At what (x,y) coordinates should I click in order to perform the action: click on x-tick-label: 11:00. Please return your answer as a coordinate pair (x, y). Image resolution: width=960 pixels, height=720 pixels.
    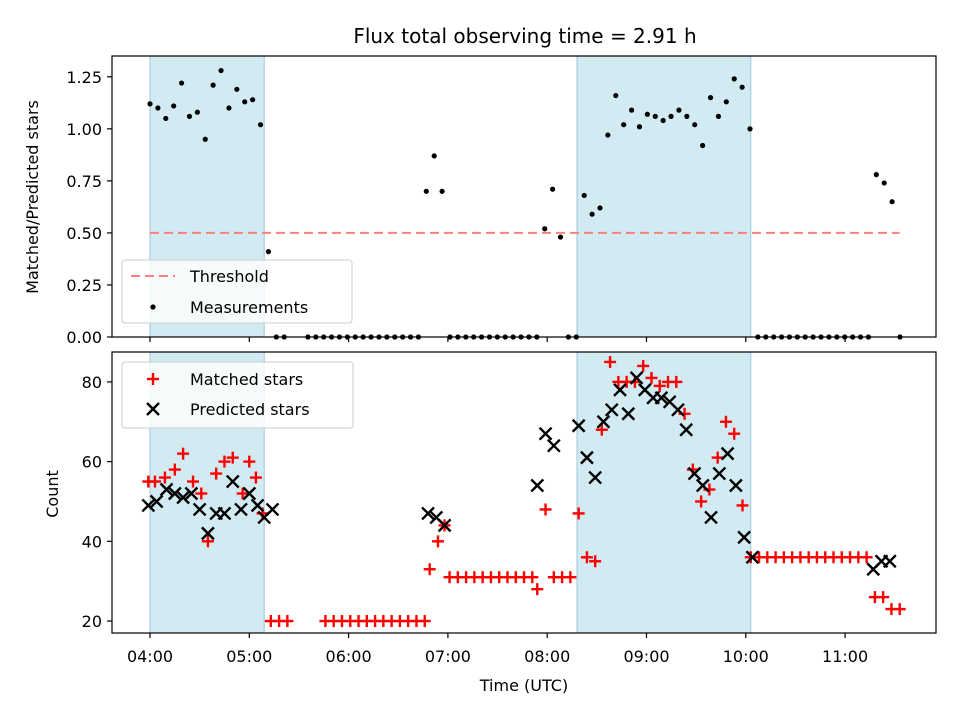
    Looking at the image, I should click on (845, 656).